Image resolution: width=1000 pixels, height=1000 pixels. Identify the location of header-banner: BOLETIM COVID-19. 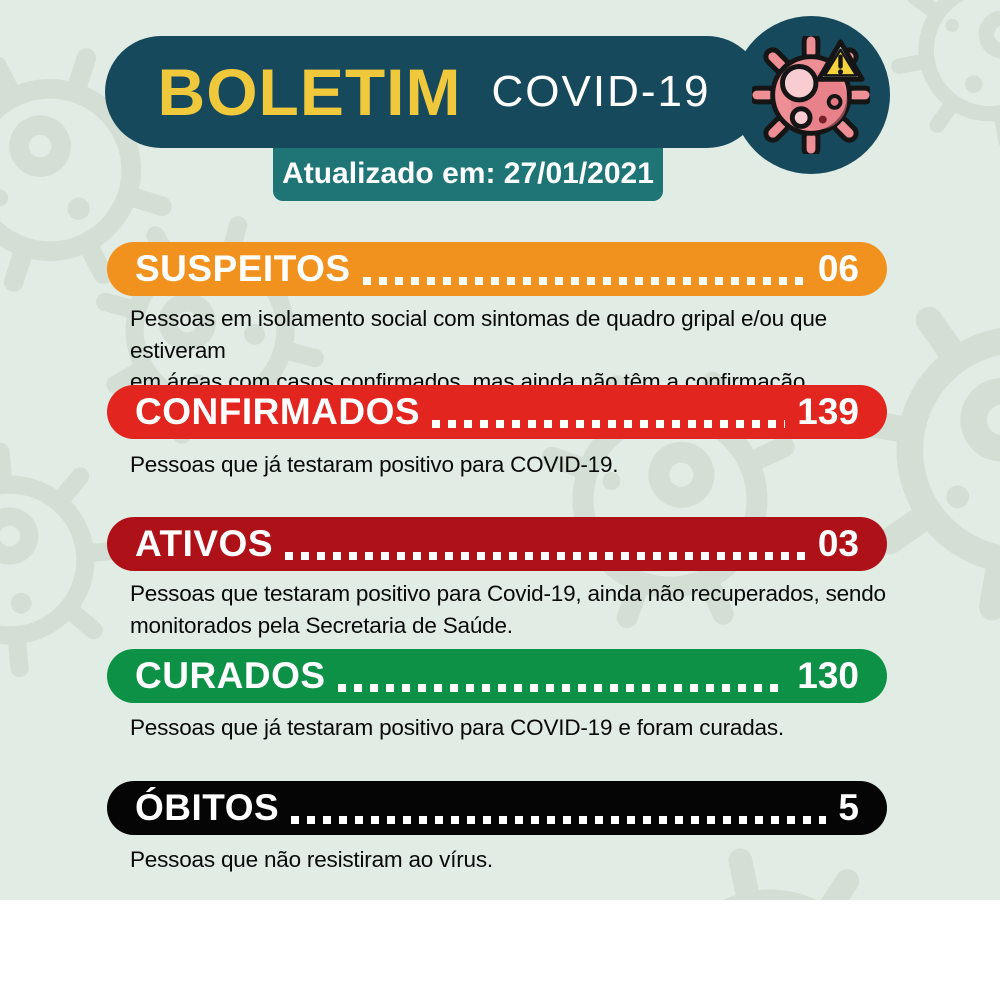
(434, 92).